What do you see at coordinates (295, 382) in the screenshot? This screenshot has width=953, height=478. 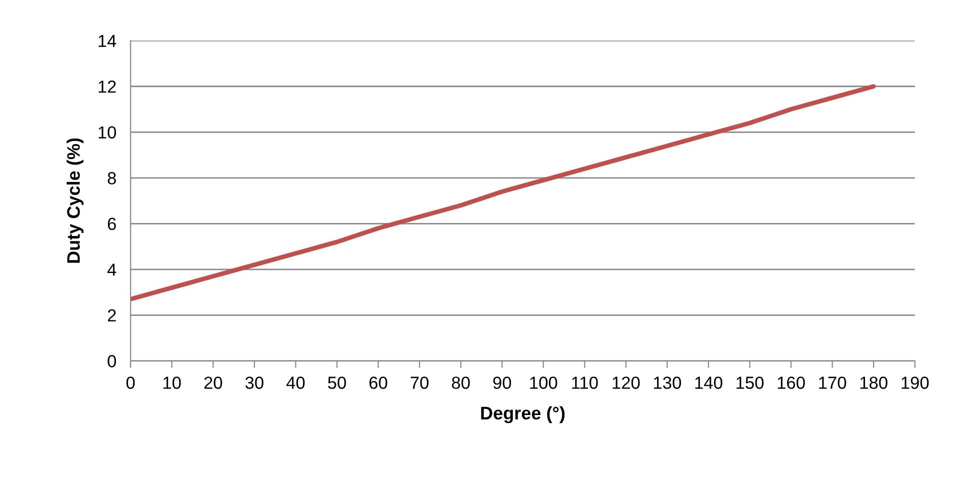 I see `x-tick-label: 40` at bounding box center [295, 382].